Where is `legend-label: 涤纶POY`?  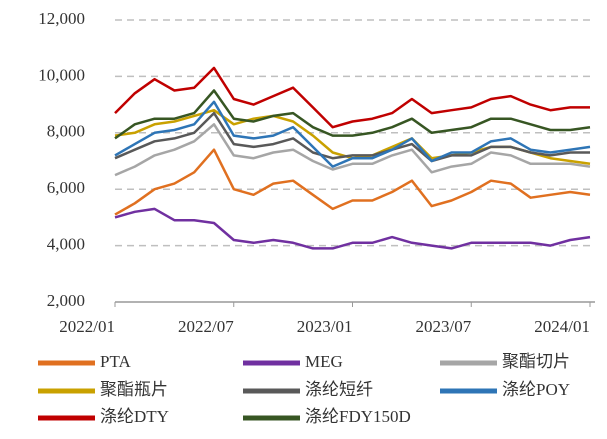
legend-label: 涤纶POY is located at coordinates (536, 389).